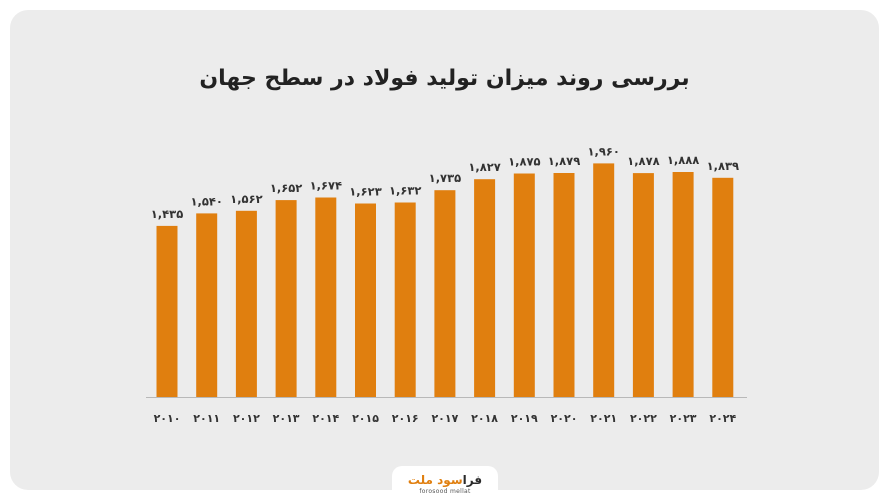 The height and width of the screenshot is (500, 889). Describe the element at coordinates (206, 418) in the screenshot. I see `x-tick-label-1: ۲۰۱۱` at that location.